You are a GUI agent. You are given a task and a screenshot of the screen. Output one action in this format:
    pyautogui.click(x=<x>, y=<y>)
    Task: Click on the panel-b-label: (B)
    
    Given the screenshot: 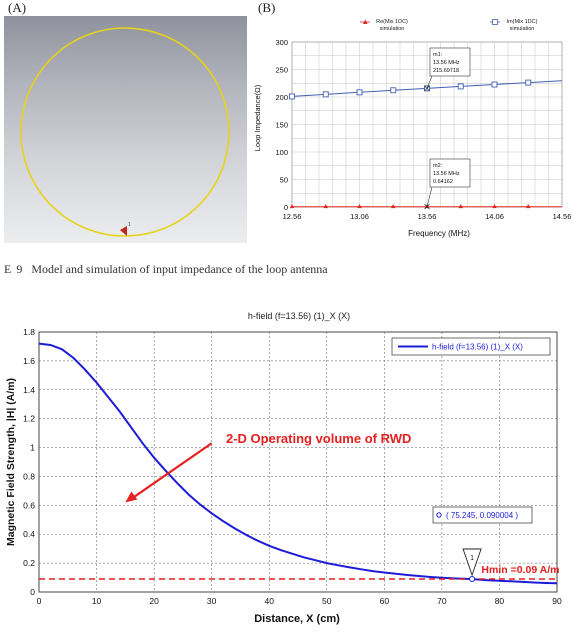 What is the action you would take?
    pyautogui.click(x=267, y=7)
    